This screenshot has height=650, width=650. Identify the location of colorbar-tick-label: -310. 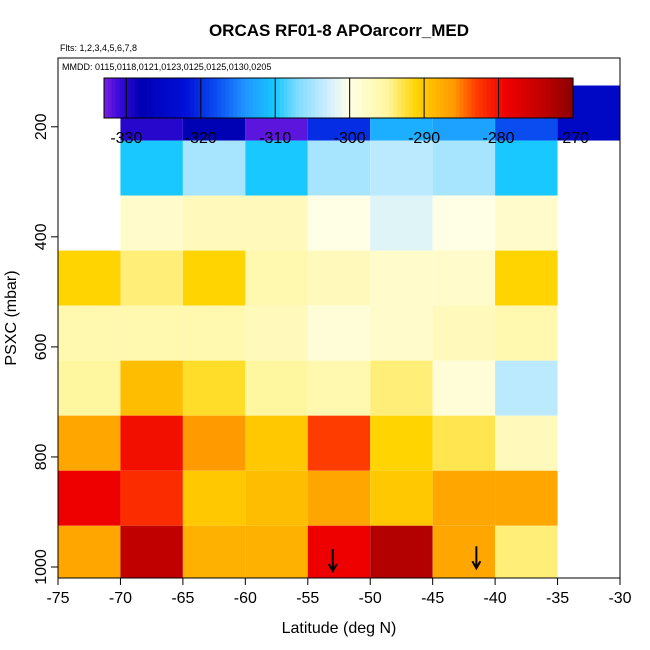
(275, 138).